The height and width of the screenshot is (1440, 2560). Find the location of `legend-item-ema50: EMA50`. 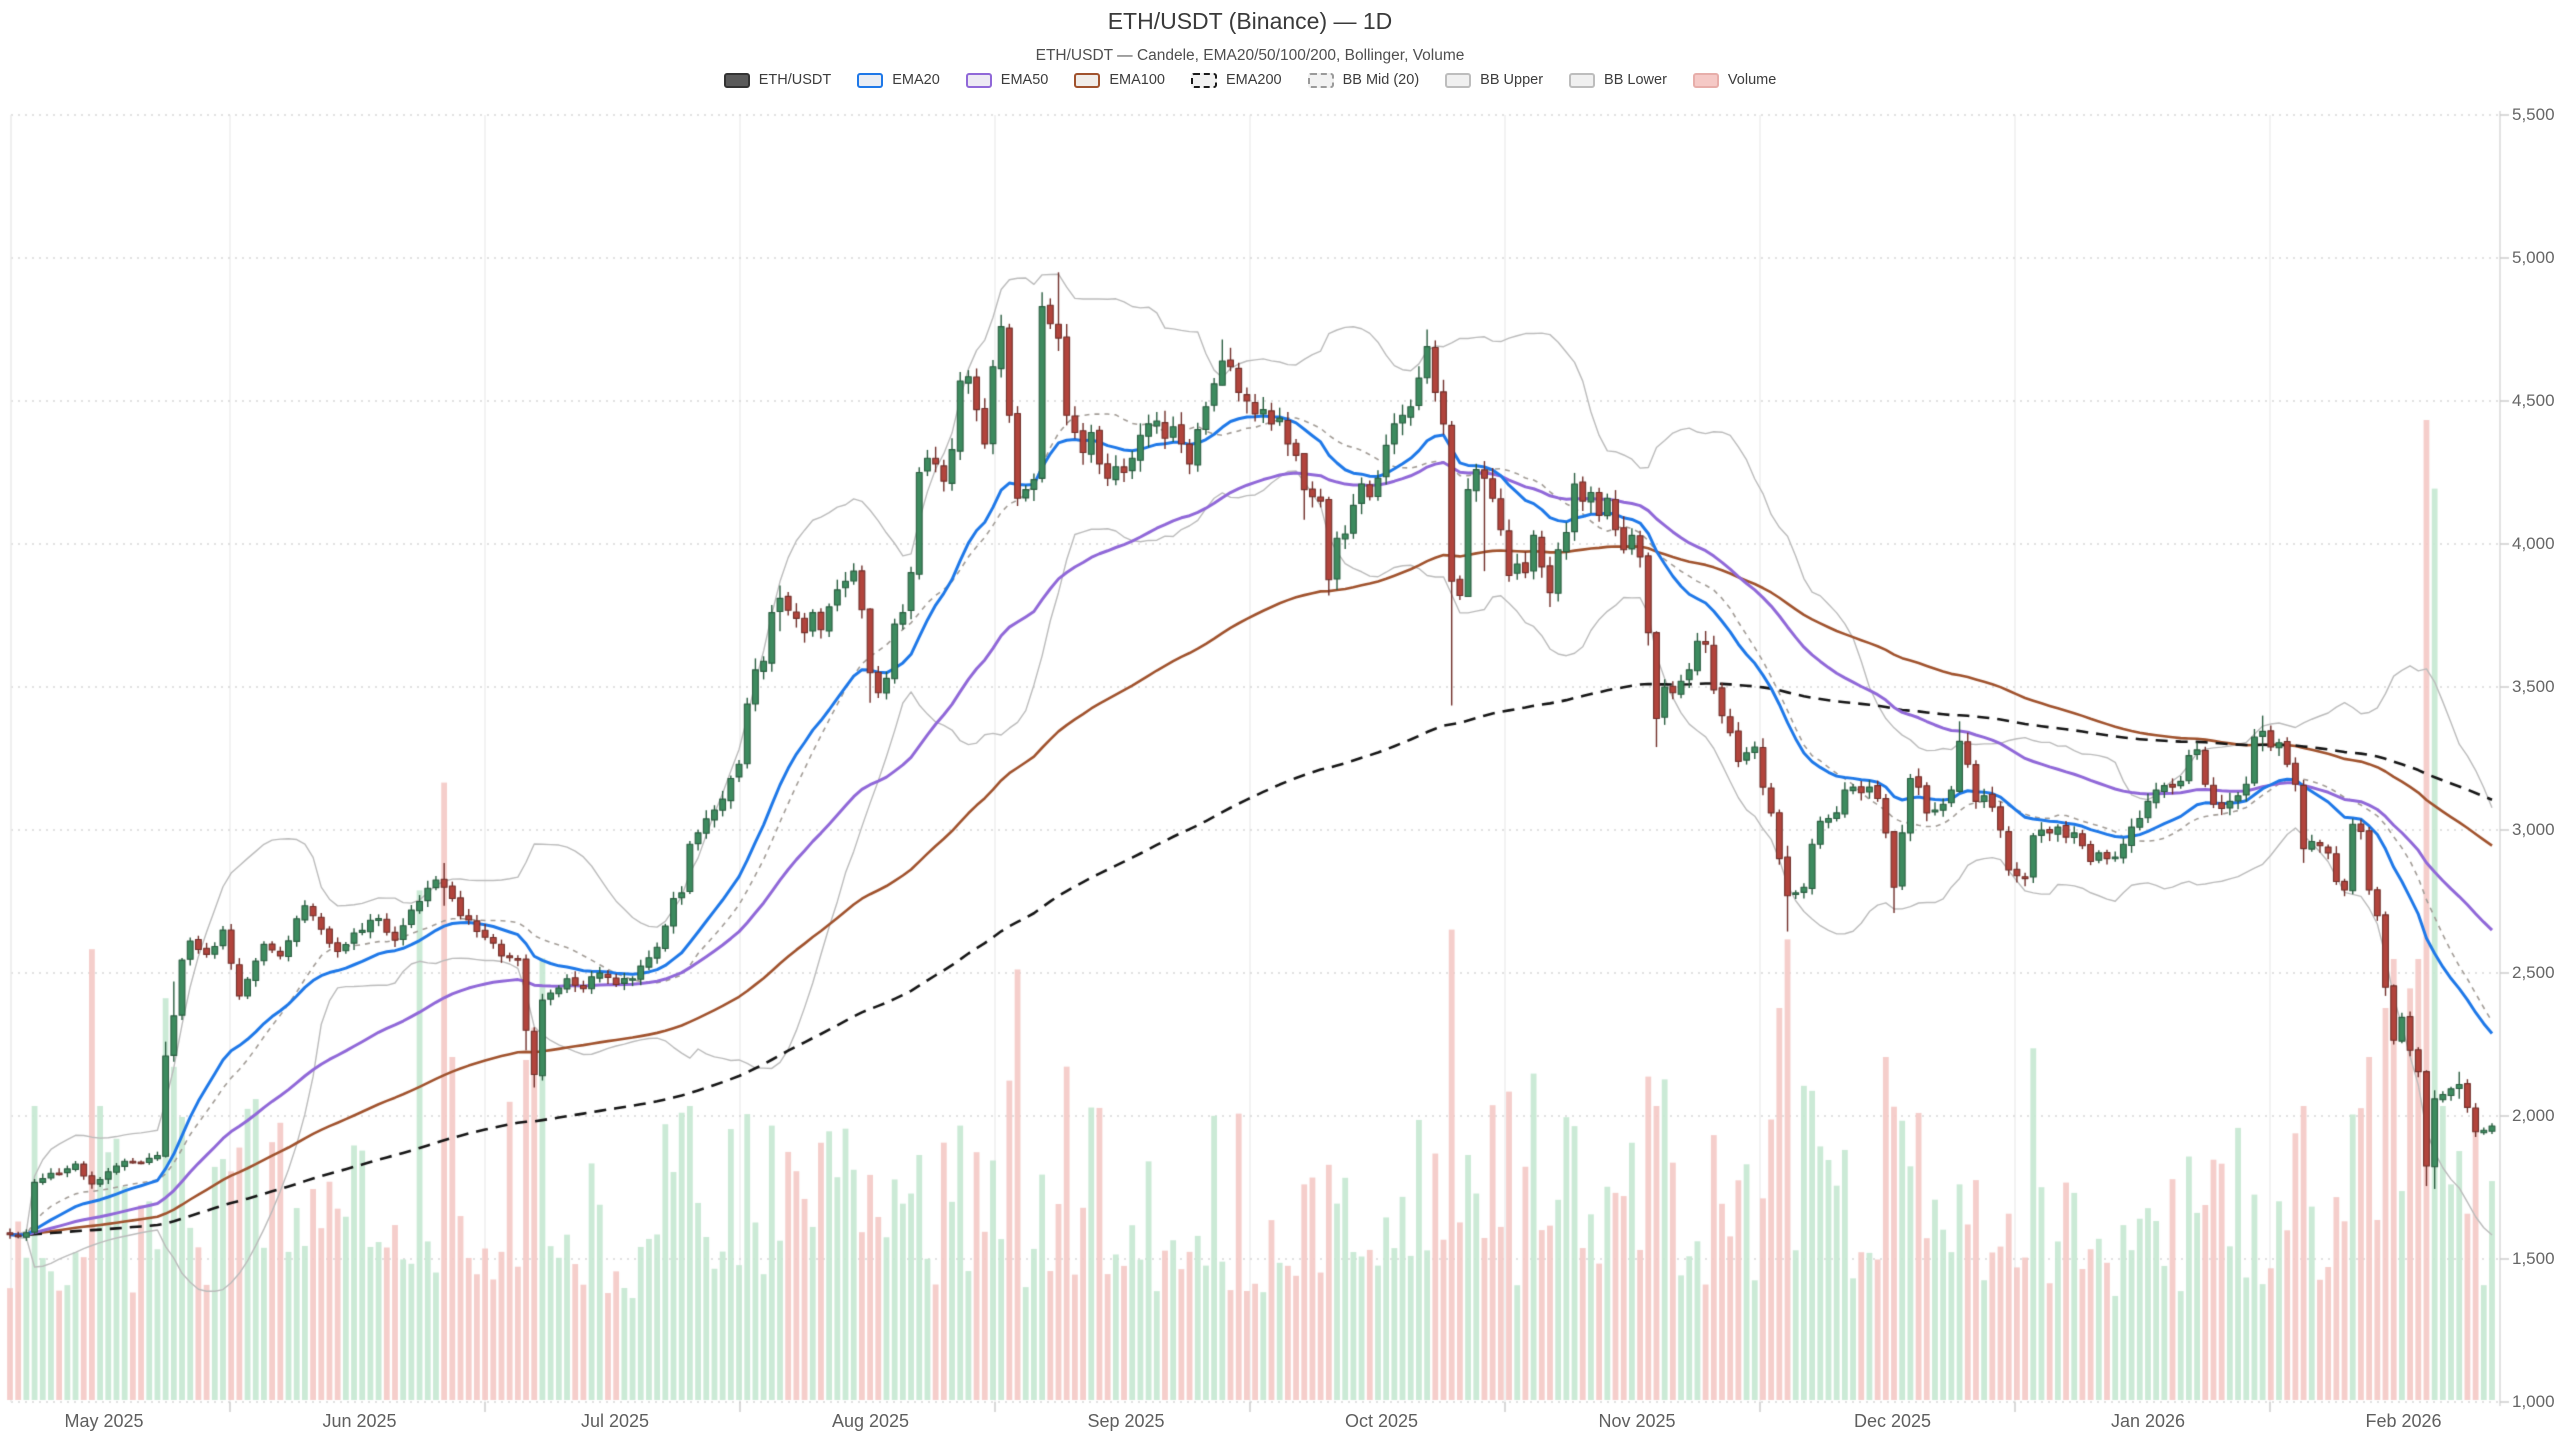

legend-item-ema50: EMA50 is located at coordinates (1007, 80).